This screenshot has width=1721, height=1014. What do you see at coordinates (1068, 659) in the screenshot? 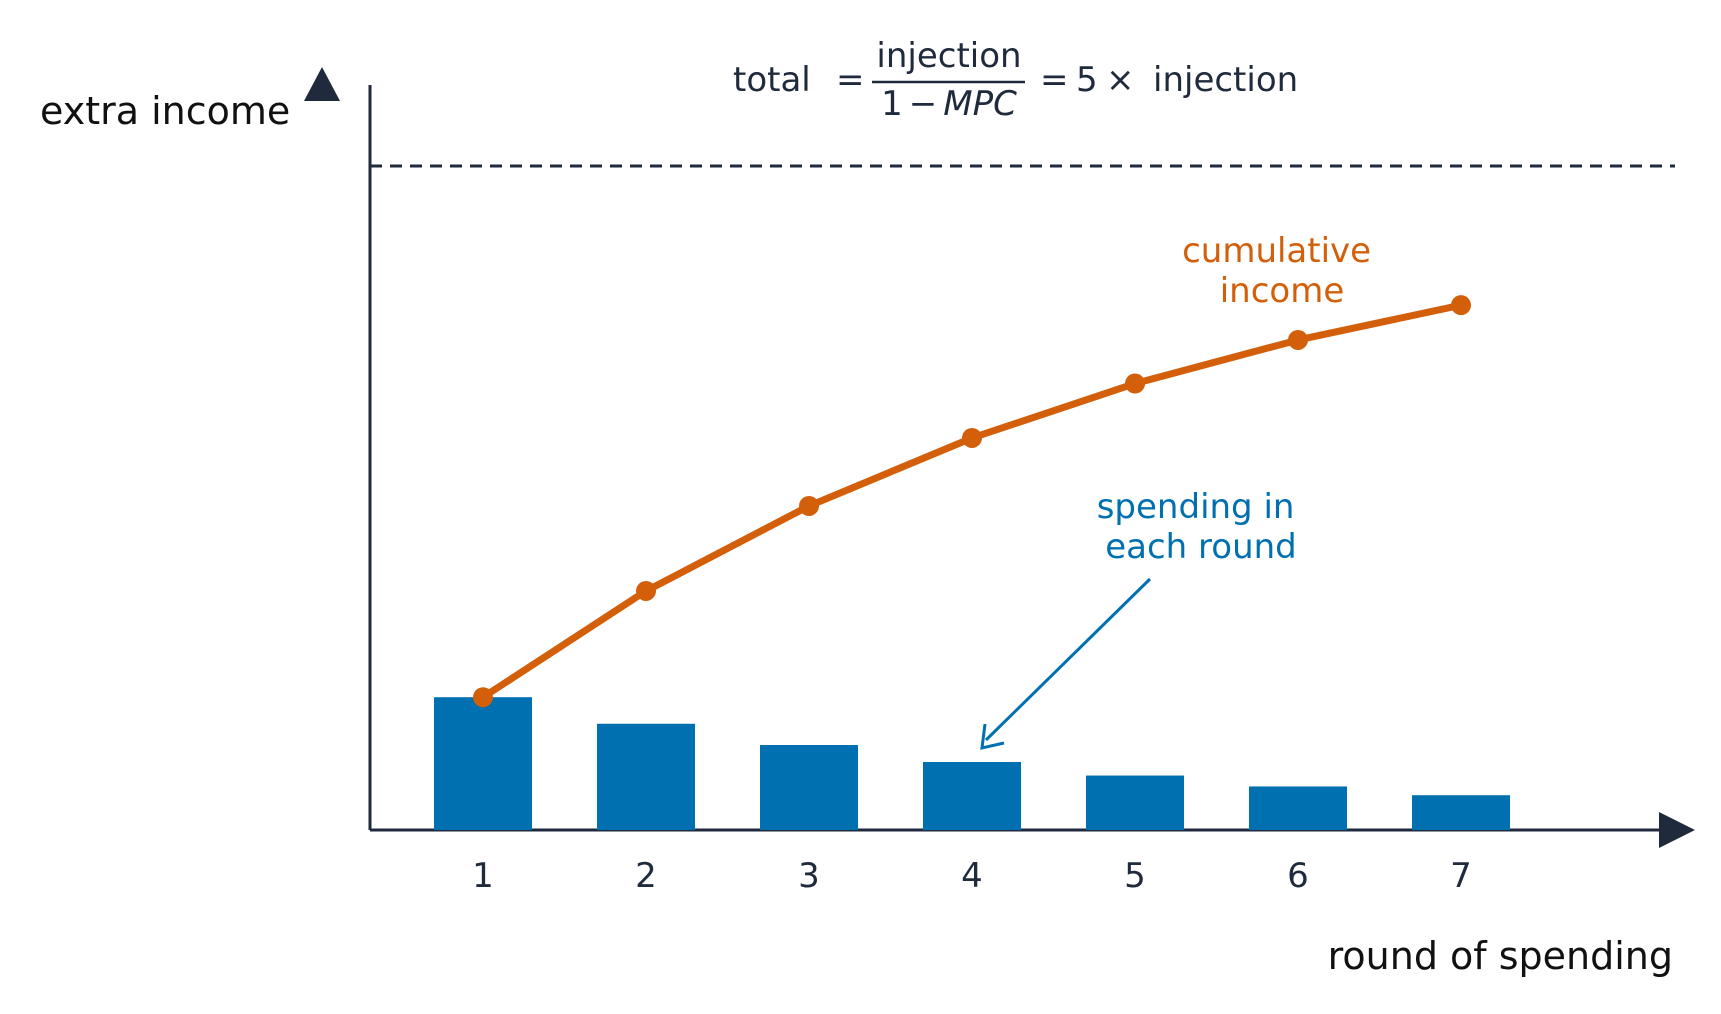
I see `spending-arrow-shaft` at bounding box center [1068, 659].